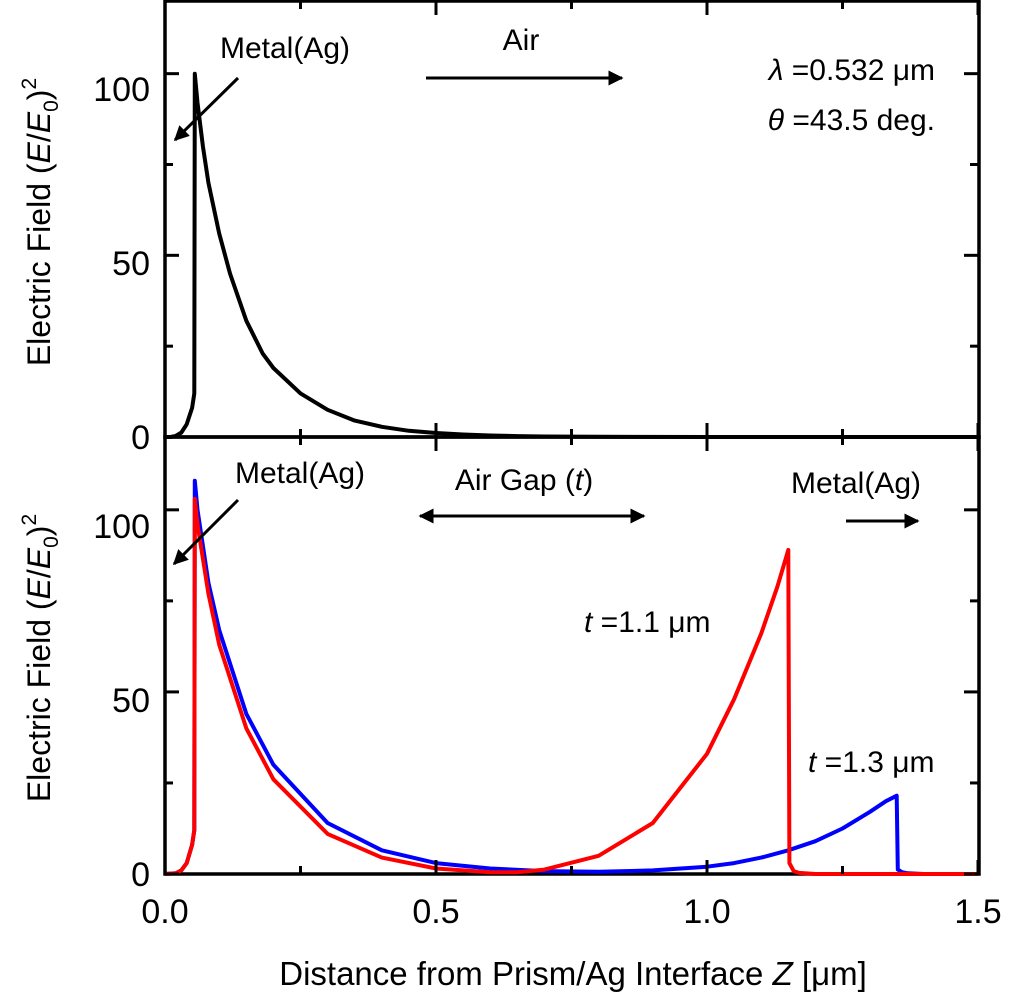 This screenshot has height=1000, width=1009. What do you see at coordinates (140, 875) in the screenshot?
I see `bottom-ytick-label-0: 0` at bounding box center [140, 875].